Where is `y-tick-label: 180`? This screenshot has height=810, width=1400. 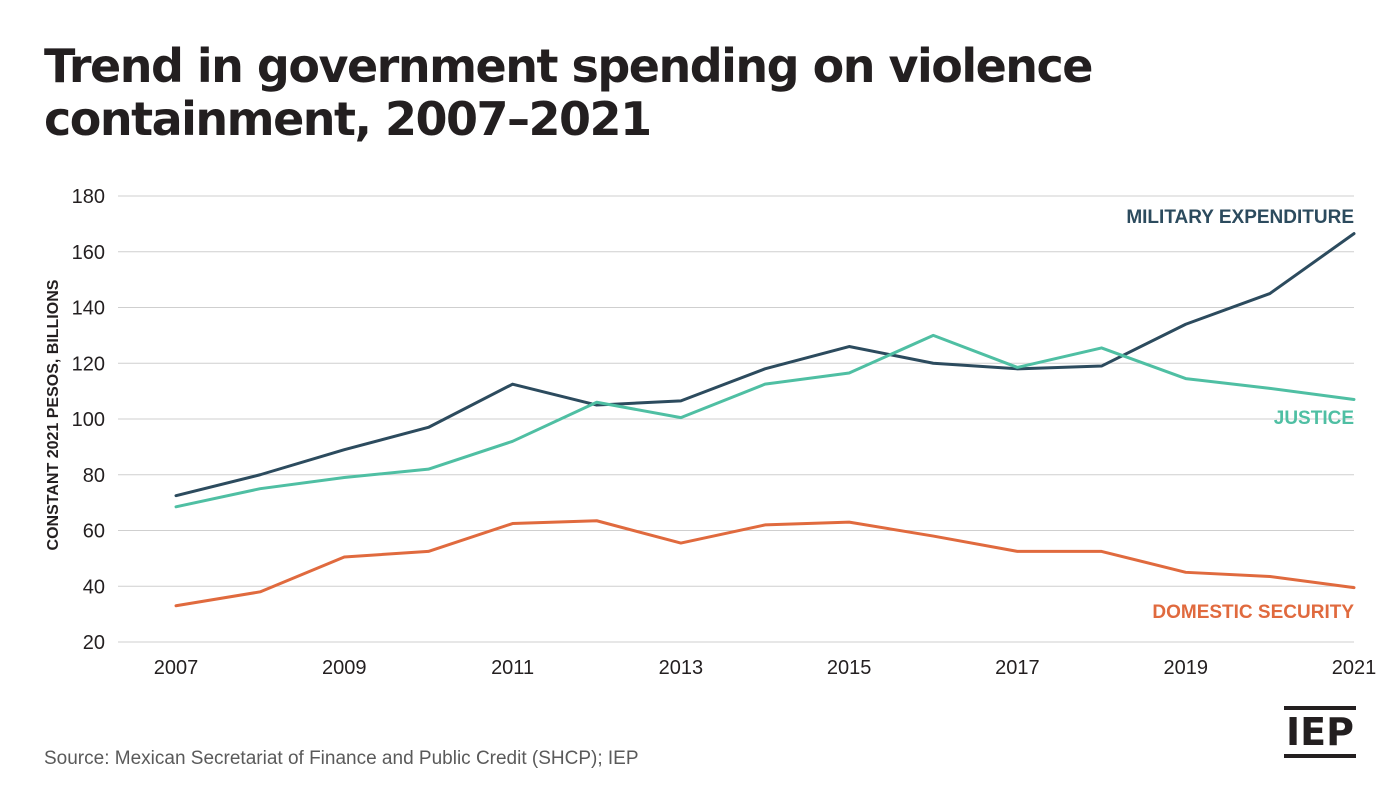 y-tick-label: 180 is located at coordinates (88, 197).